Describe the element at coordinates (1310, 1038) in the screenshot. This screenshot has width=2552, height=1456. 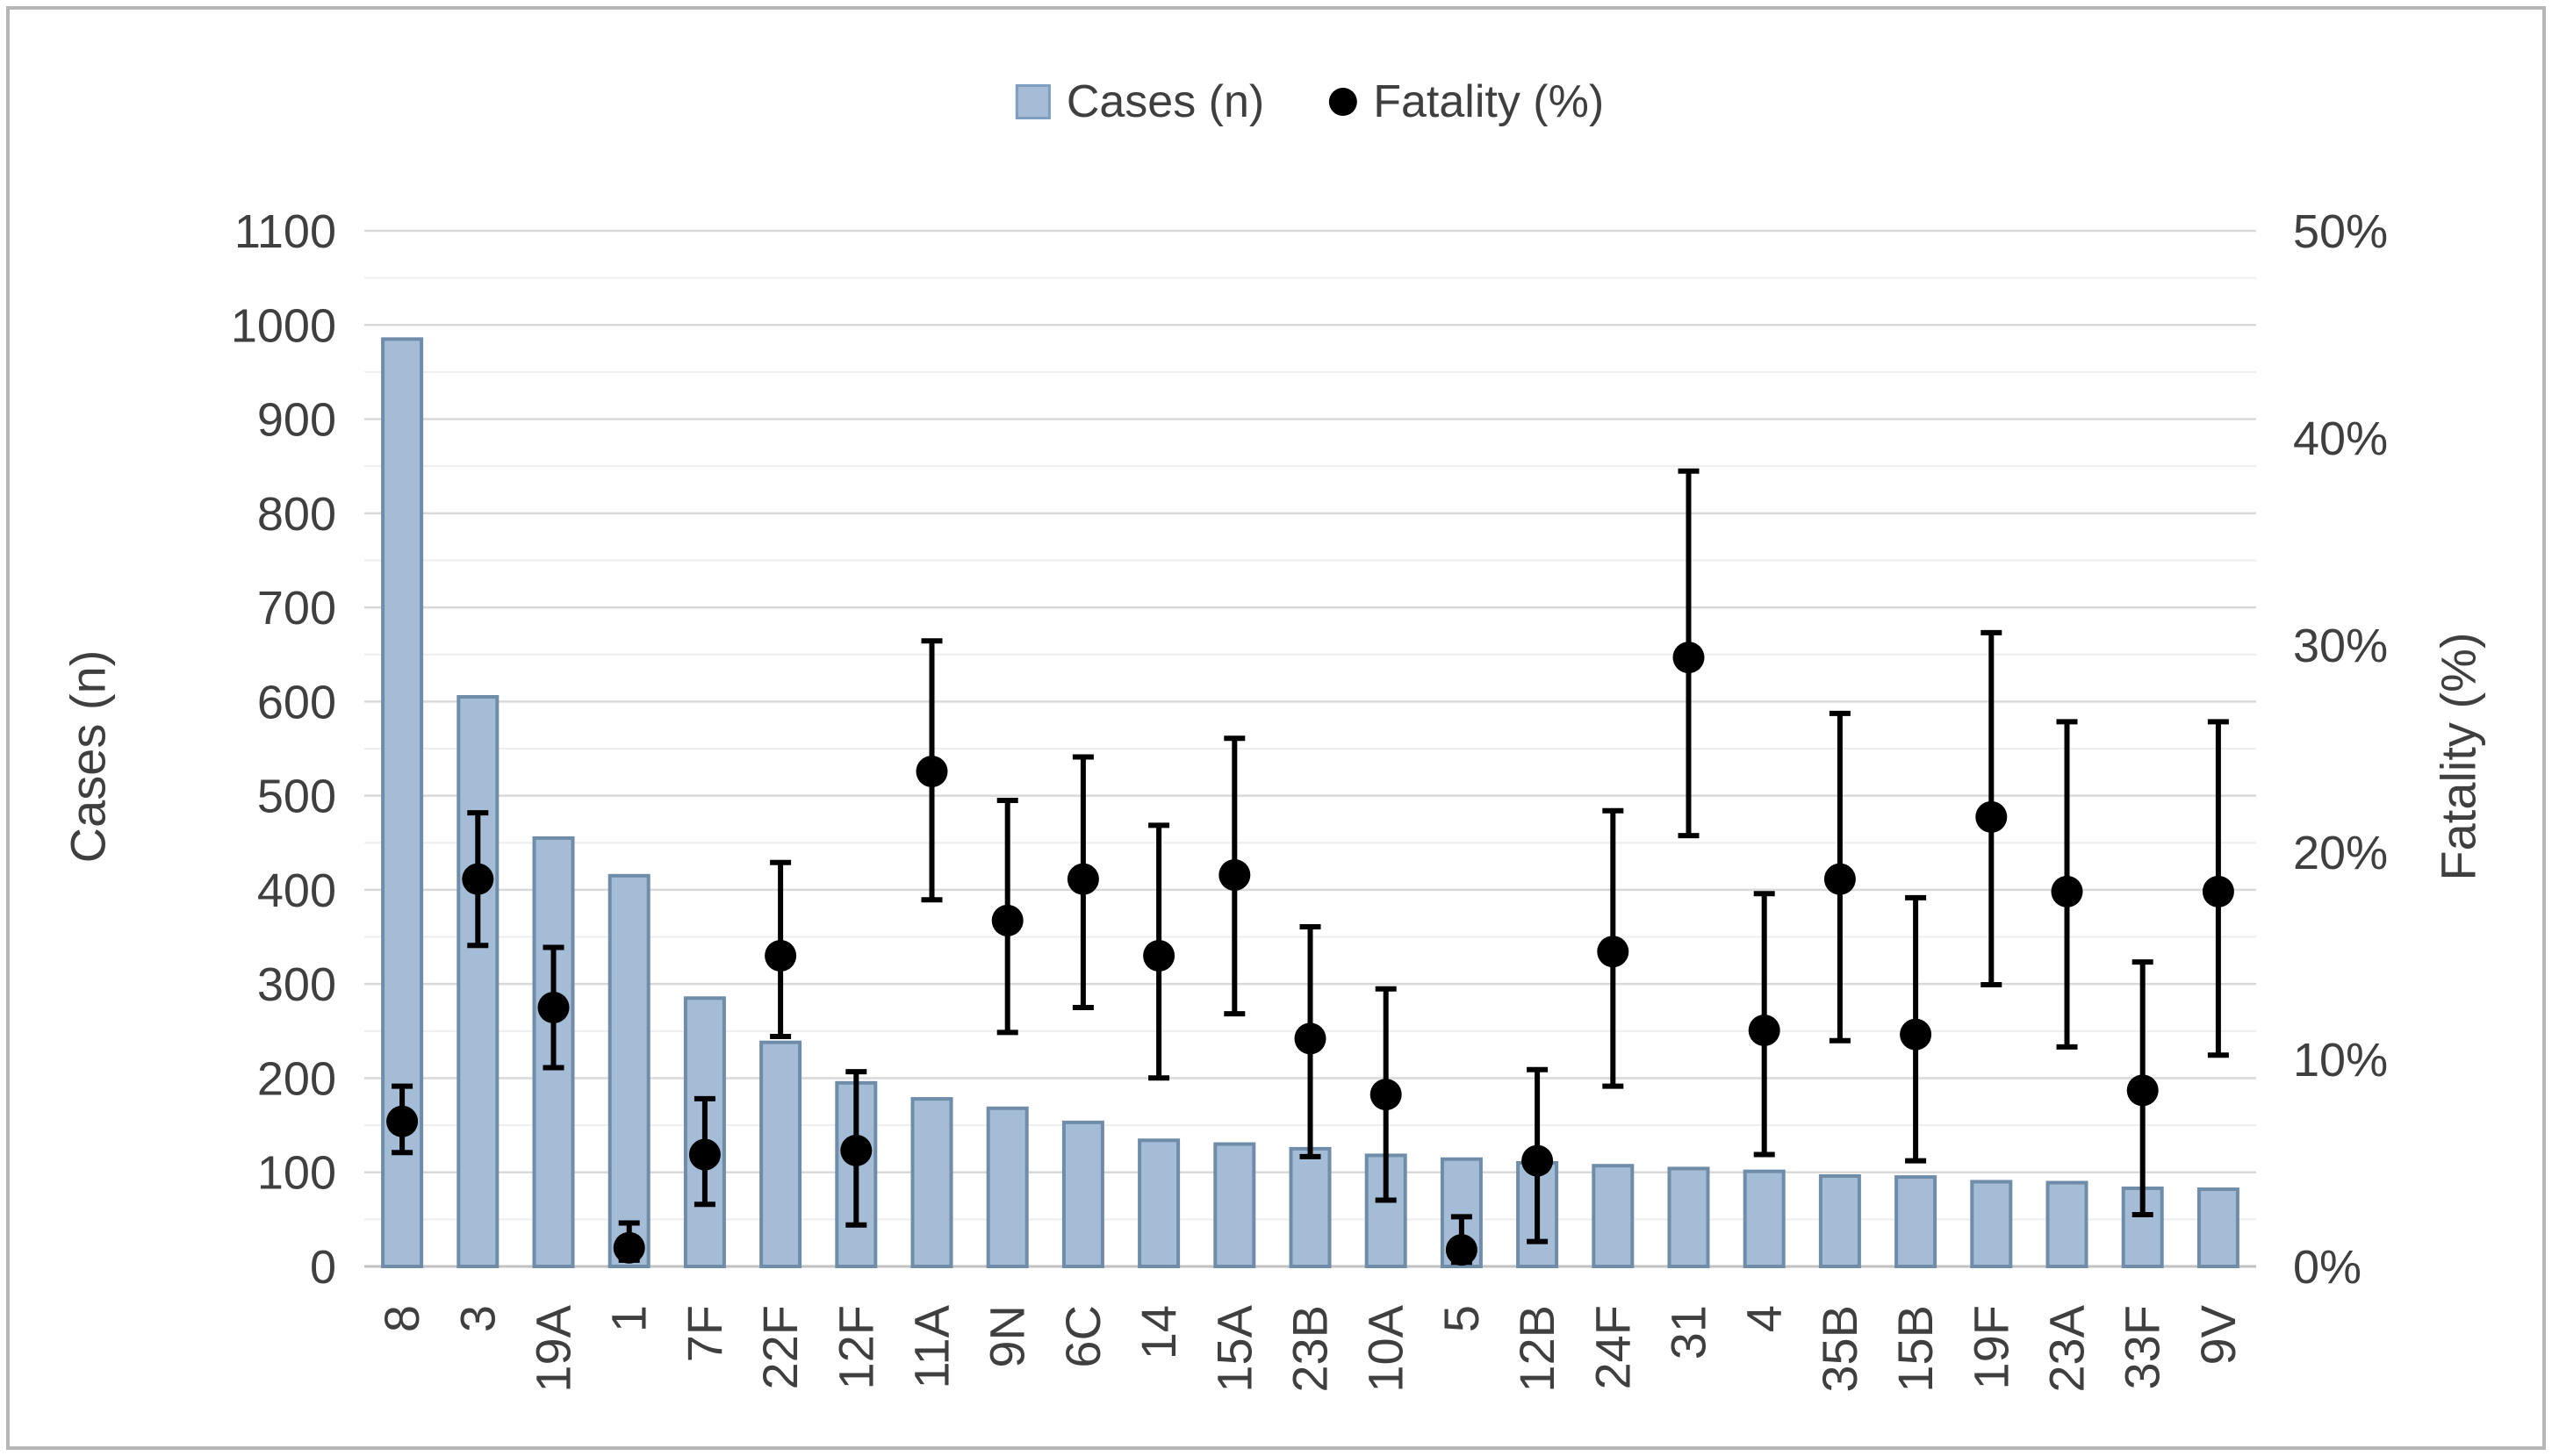
I see `fatality-dot-23B` at that location.